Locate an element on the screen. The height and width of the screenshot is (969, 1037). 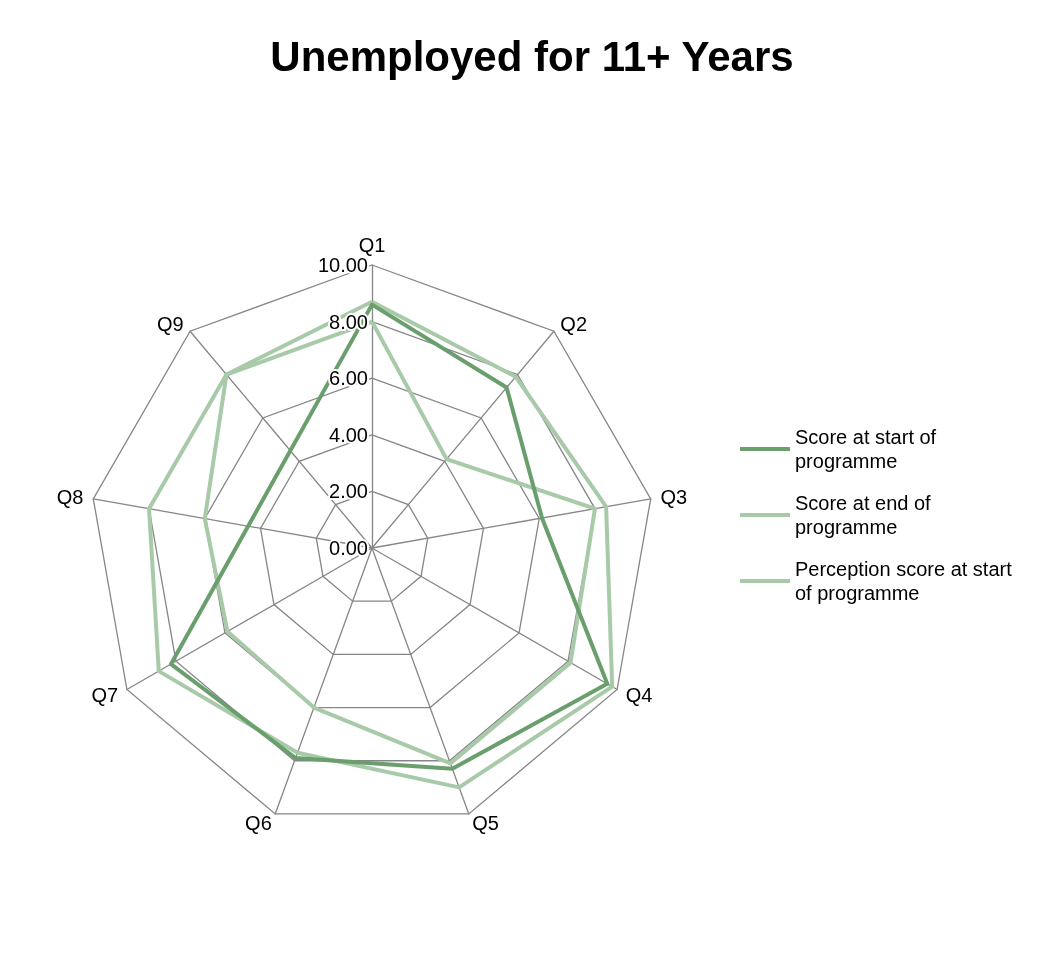
y-tick-label: 10.00 is located at coordinates (342, 265).